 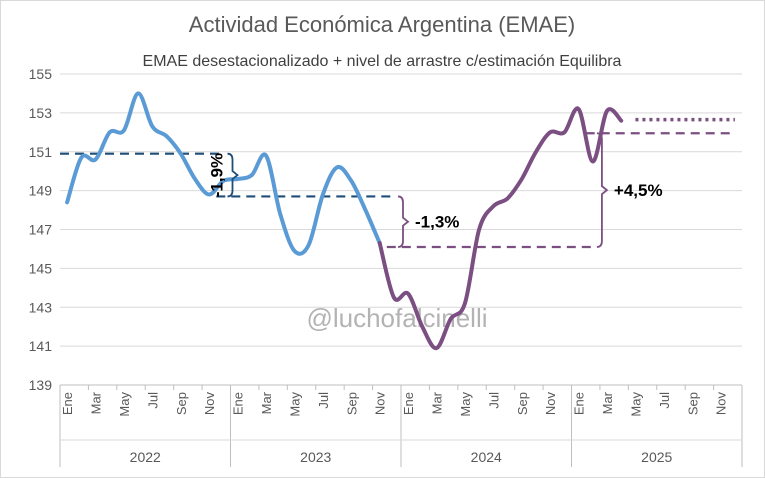 I want to click on y-tick-label: 143, so click(x=41, y=307).